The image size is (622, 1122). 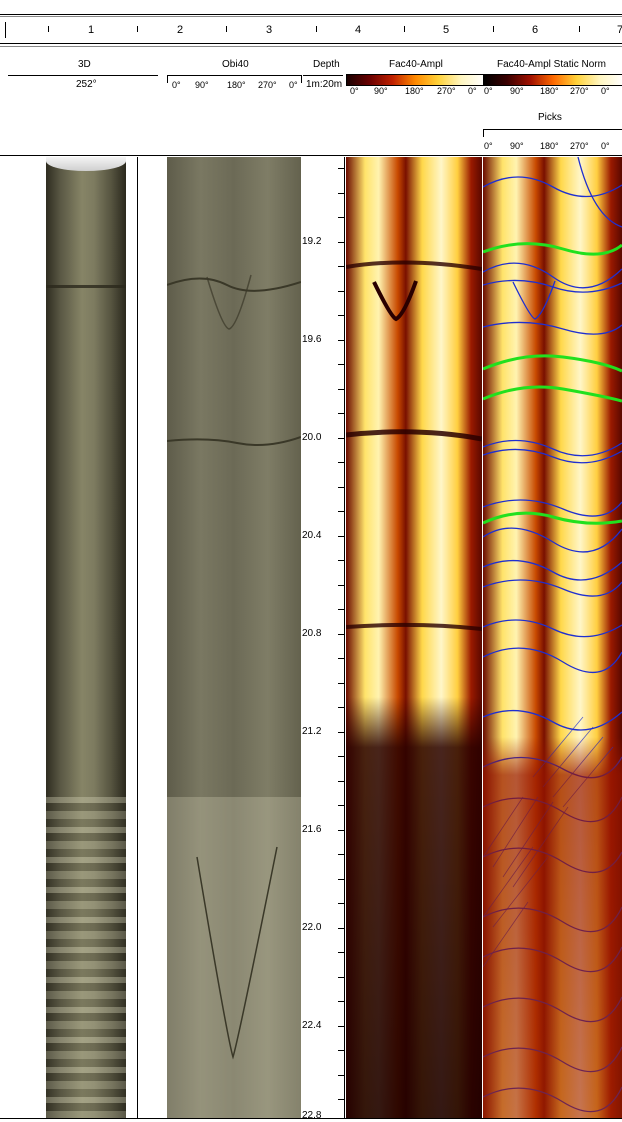 I want to click on depth-label: 19.6, so click(x=312, y=339).